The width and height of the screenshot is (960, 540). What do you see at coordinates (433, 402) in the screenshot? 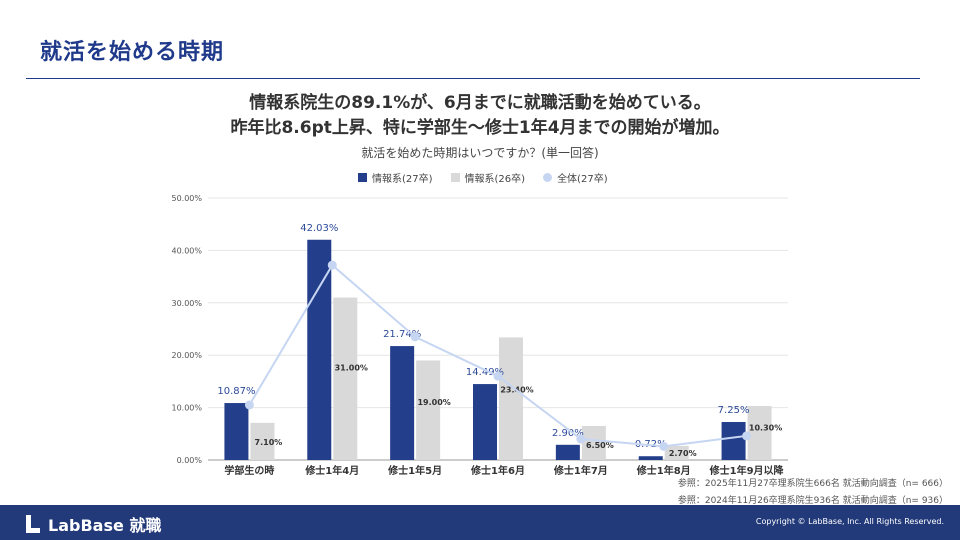
I see `data-label-26-2: 19.00%` at bounding box center [433, 402].